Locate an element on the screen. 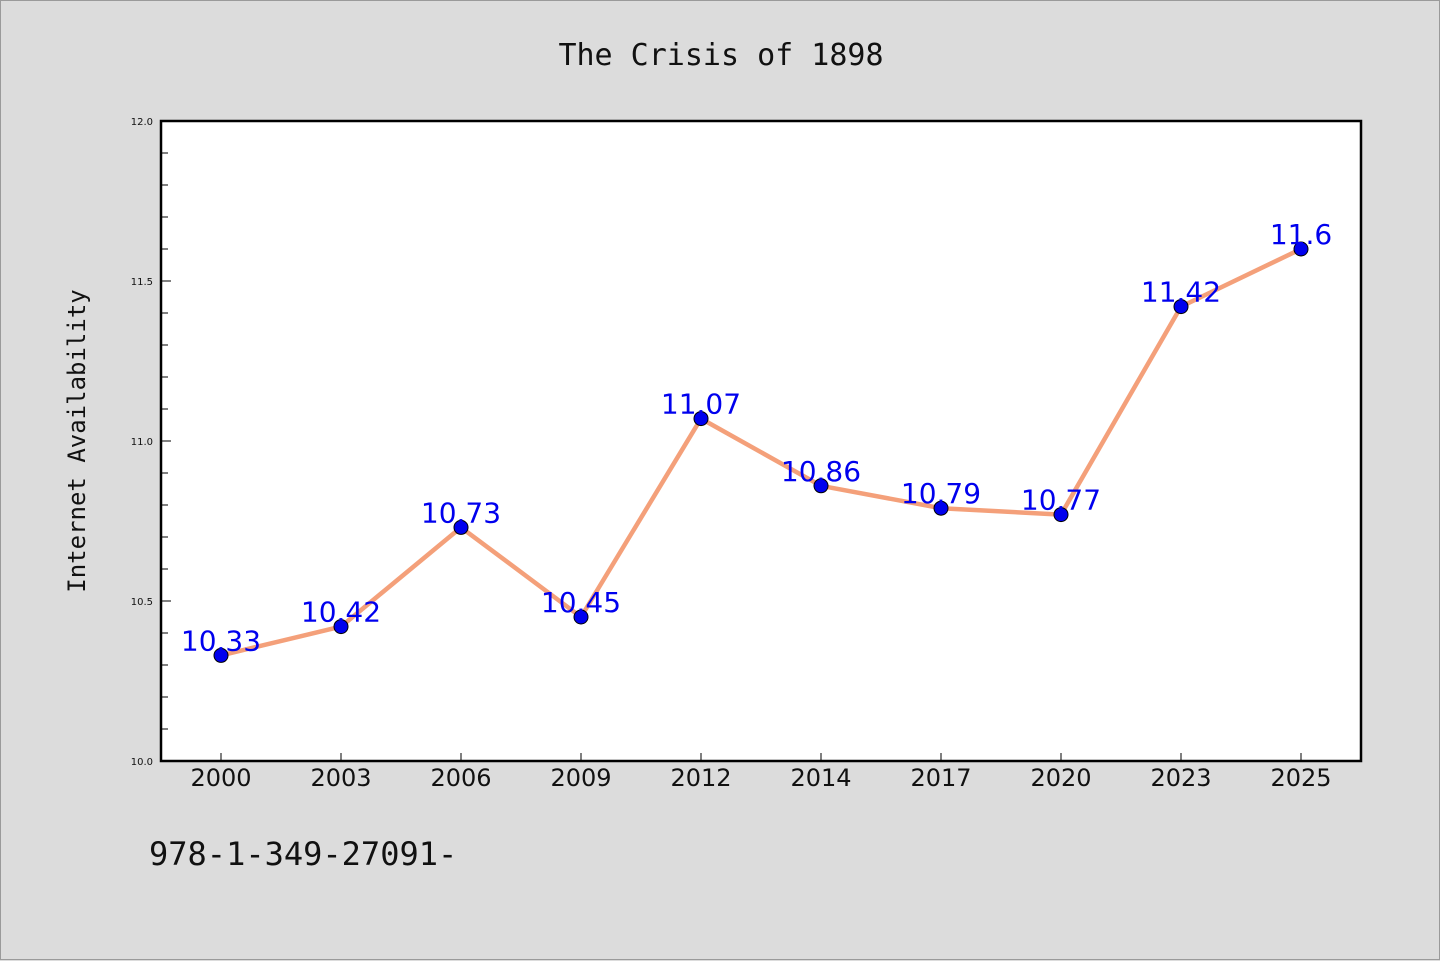  data-label: 10.45 is located at coordinates (581, 602).